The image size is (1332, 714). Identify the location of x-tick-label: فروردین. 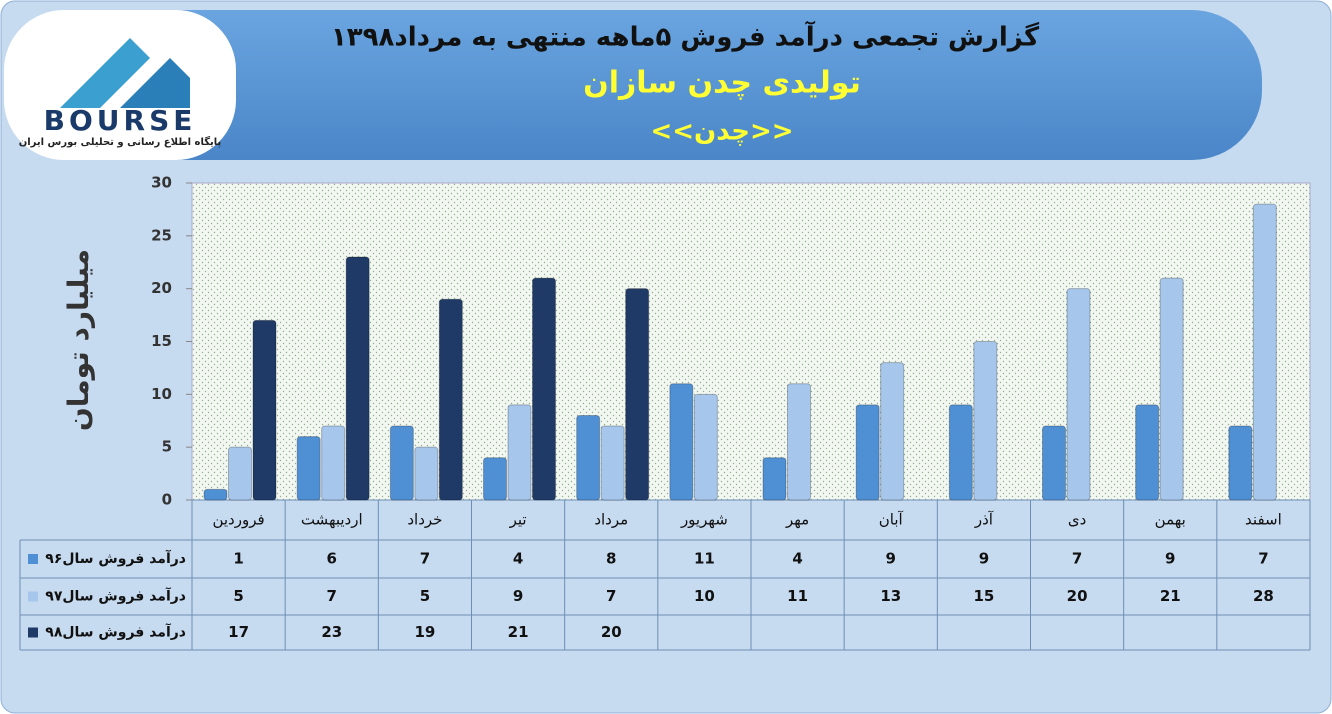
(238, 520).